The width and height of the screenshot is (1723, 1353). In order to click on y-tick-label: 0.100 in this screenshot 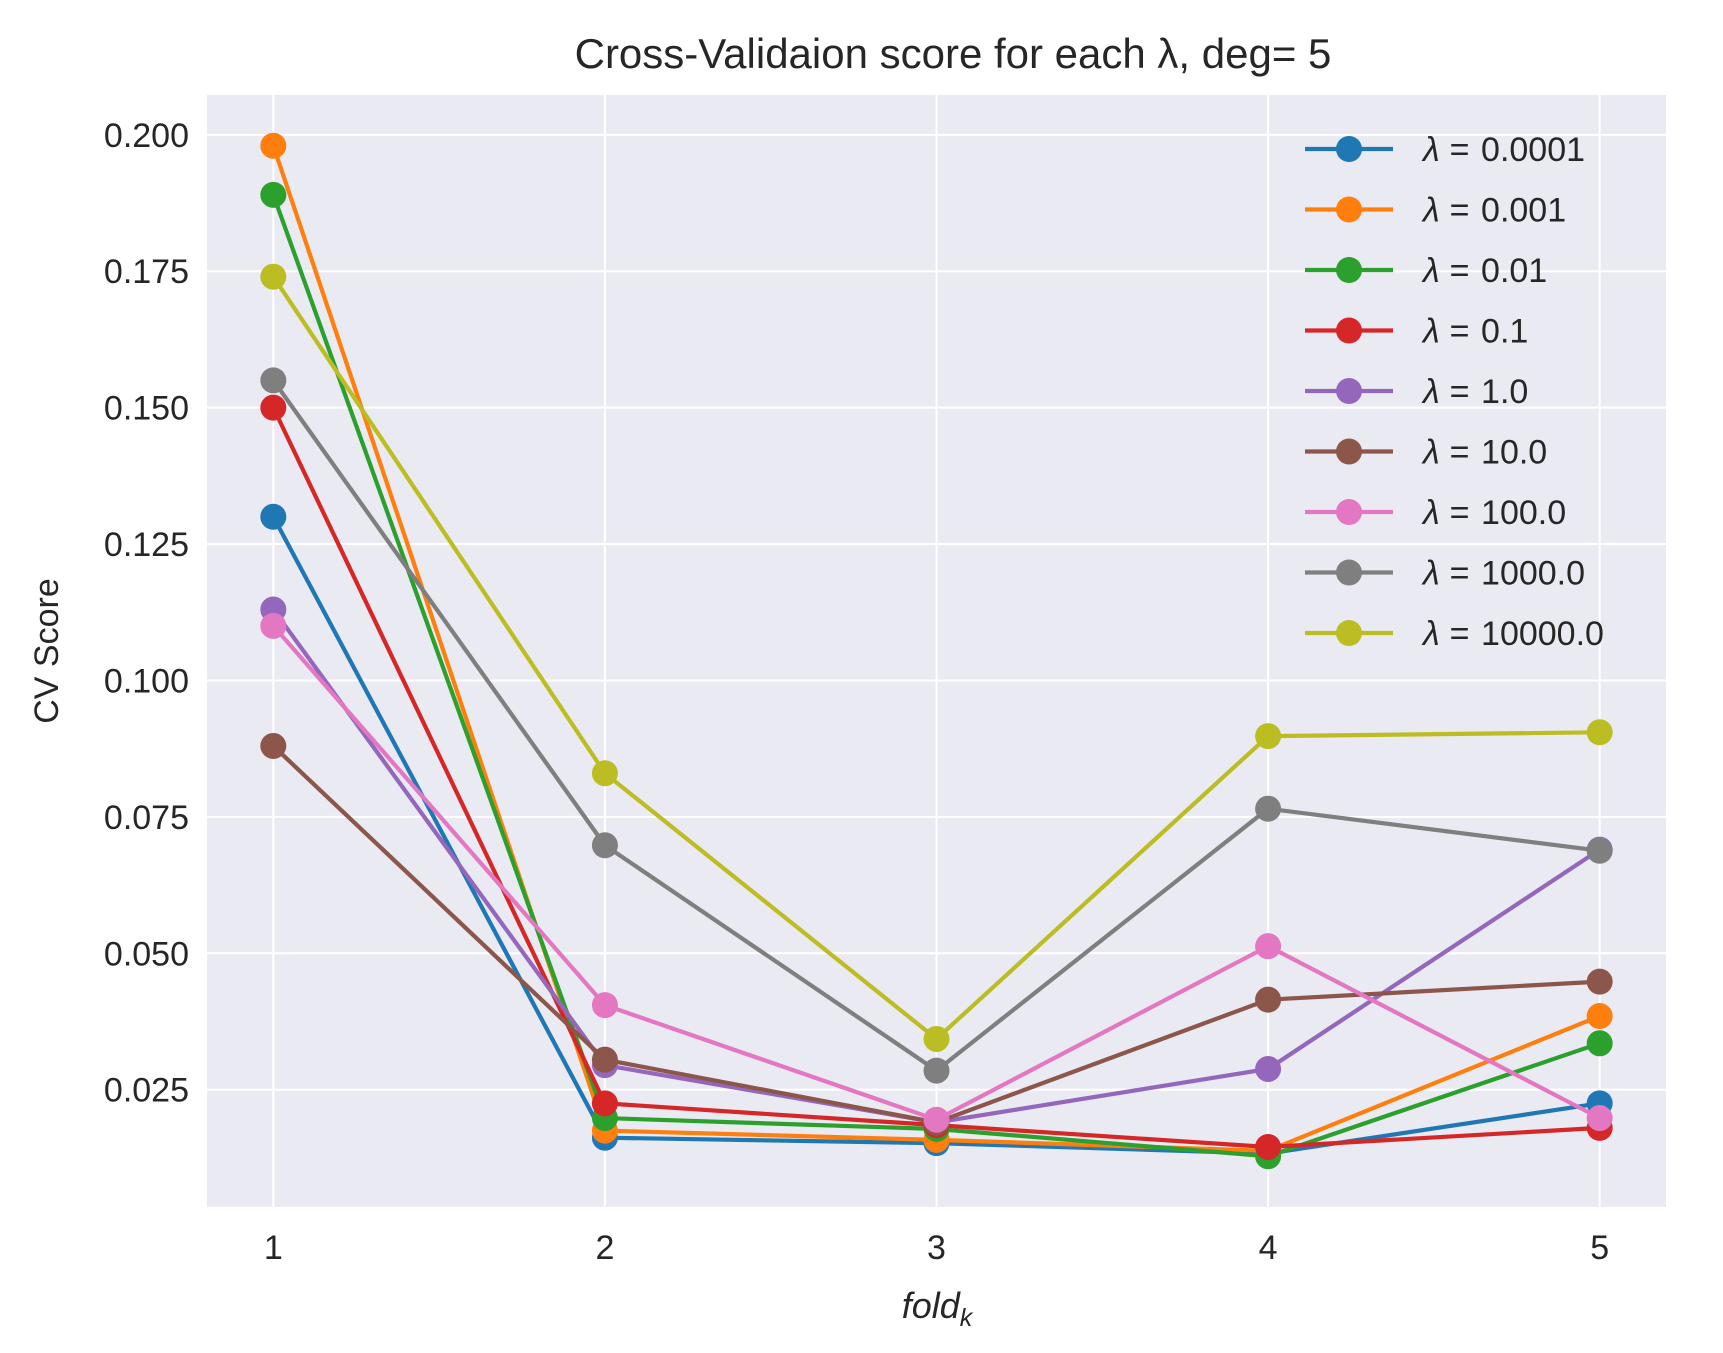, I will do `click(146, 681)`.